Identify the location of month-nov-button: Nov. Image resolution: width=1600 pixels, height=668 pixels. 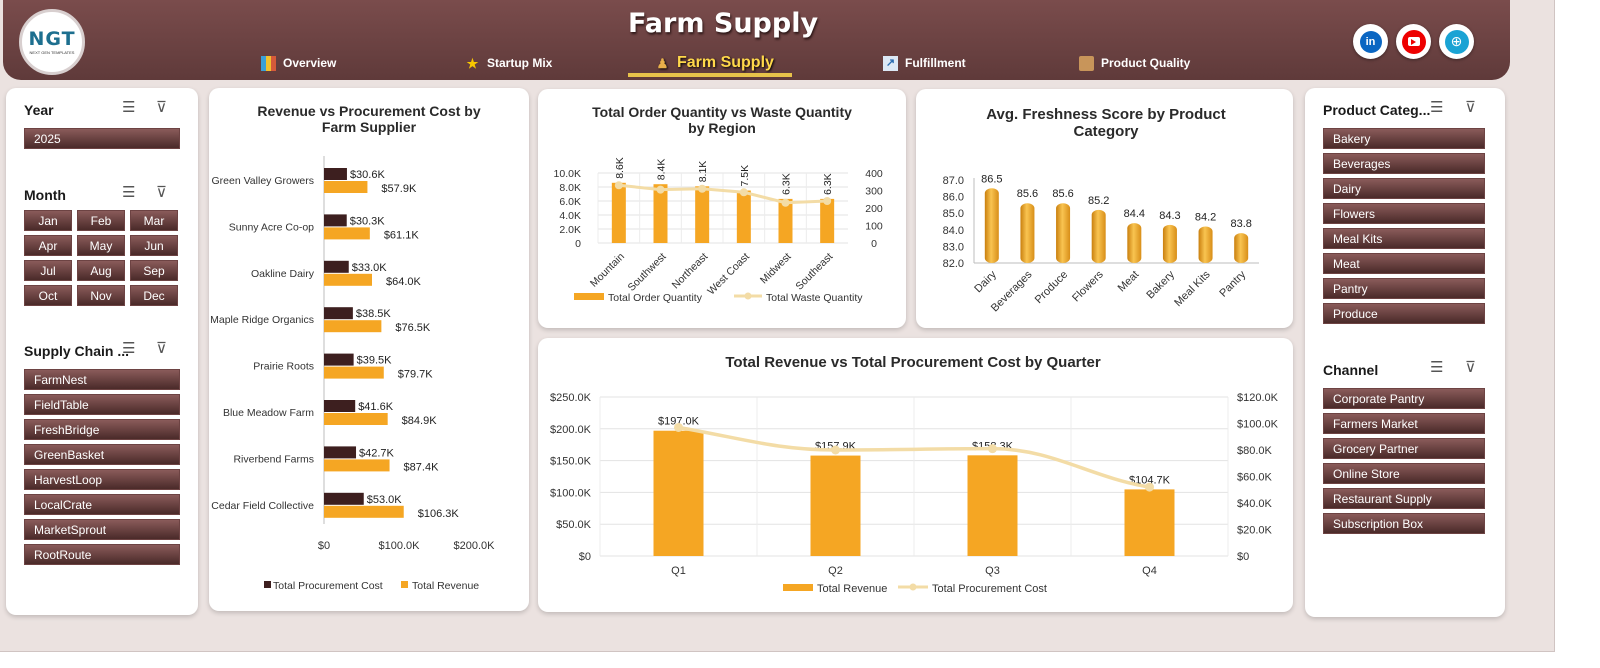
(101, 295).